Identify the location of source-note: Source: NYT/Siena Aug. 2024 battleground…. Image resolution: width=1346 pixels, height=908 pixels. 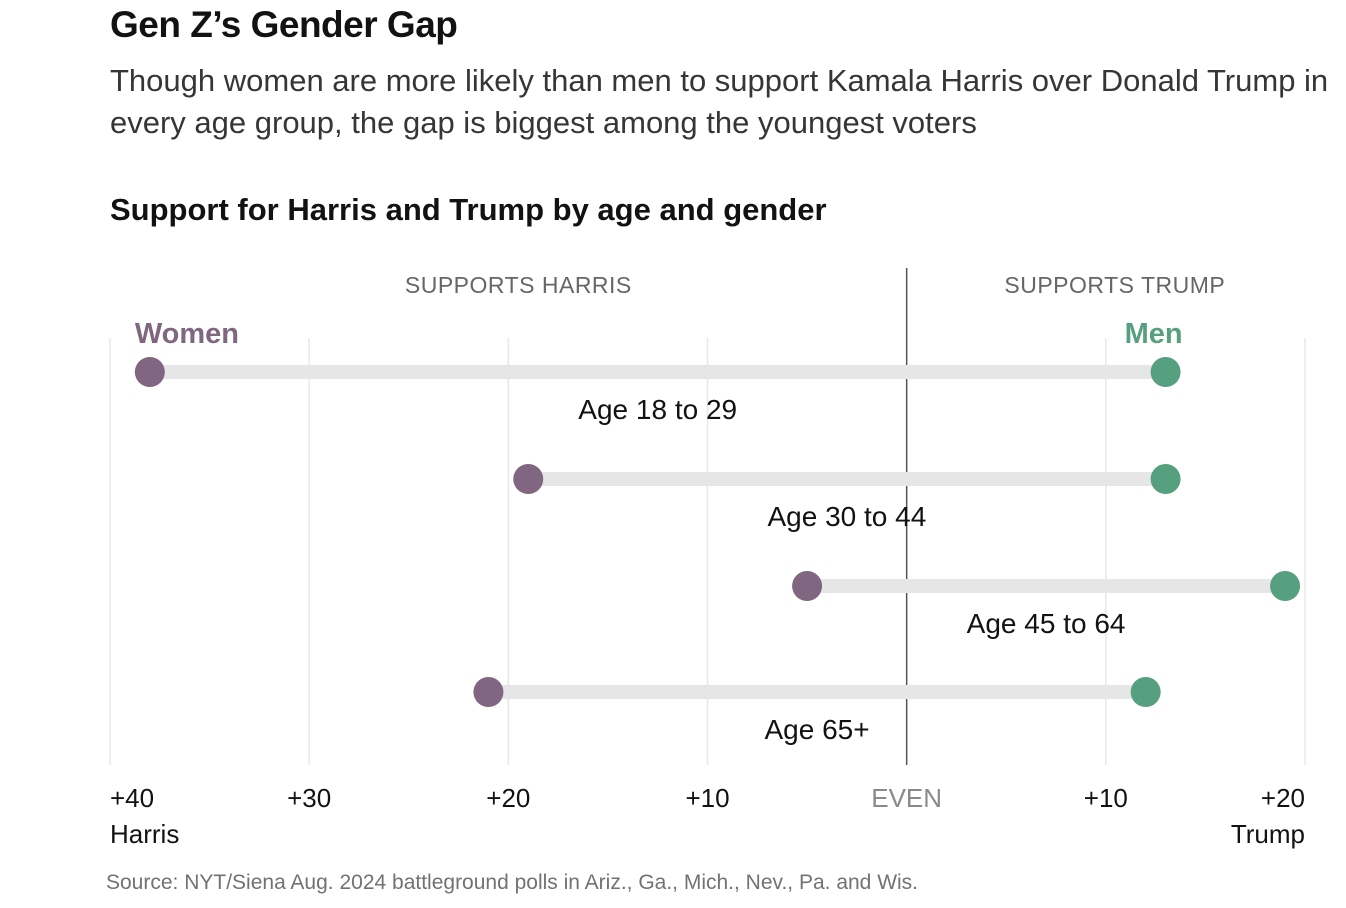
(512, 882).